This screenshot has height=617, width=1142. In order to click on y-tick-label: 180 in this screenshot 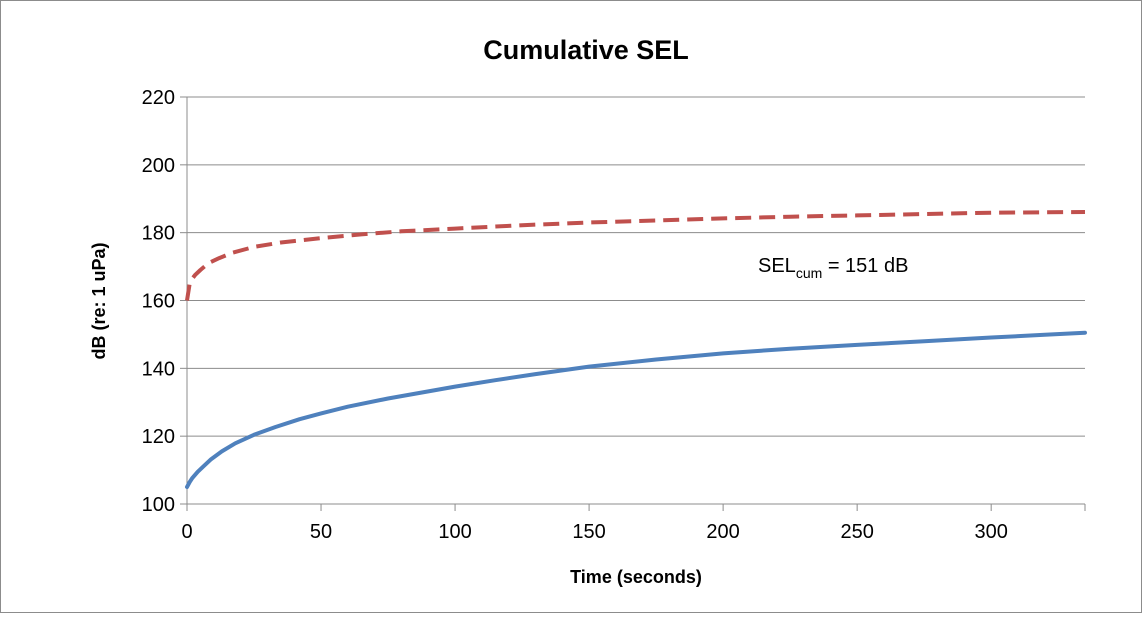, I will do `click(158, 234)`.